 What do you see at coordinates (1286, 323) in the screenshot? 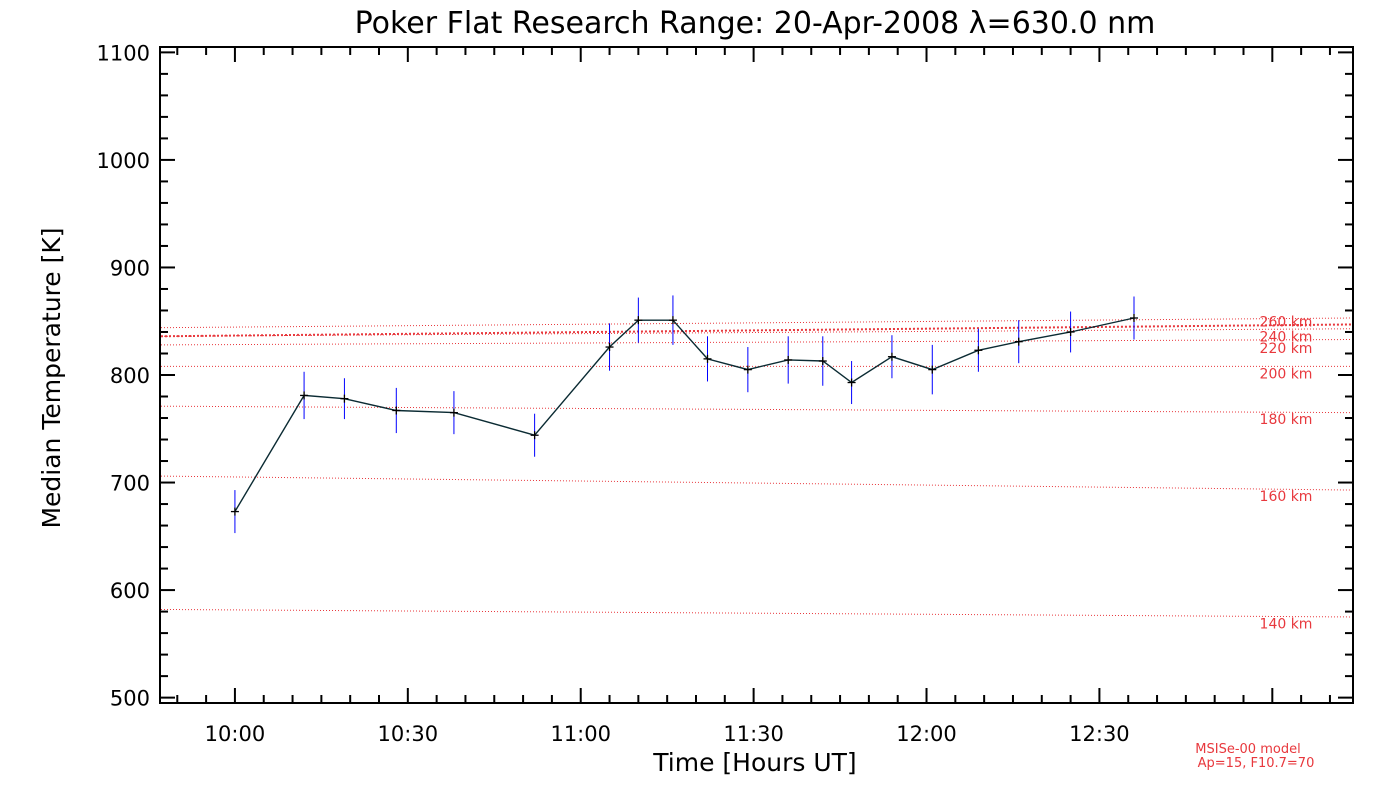
I see `model-label-260km: 260 km` at bounding box center [1286, 323].